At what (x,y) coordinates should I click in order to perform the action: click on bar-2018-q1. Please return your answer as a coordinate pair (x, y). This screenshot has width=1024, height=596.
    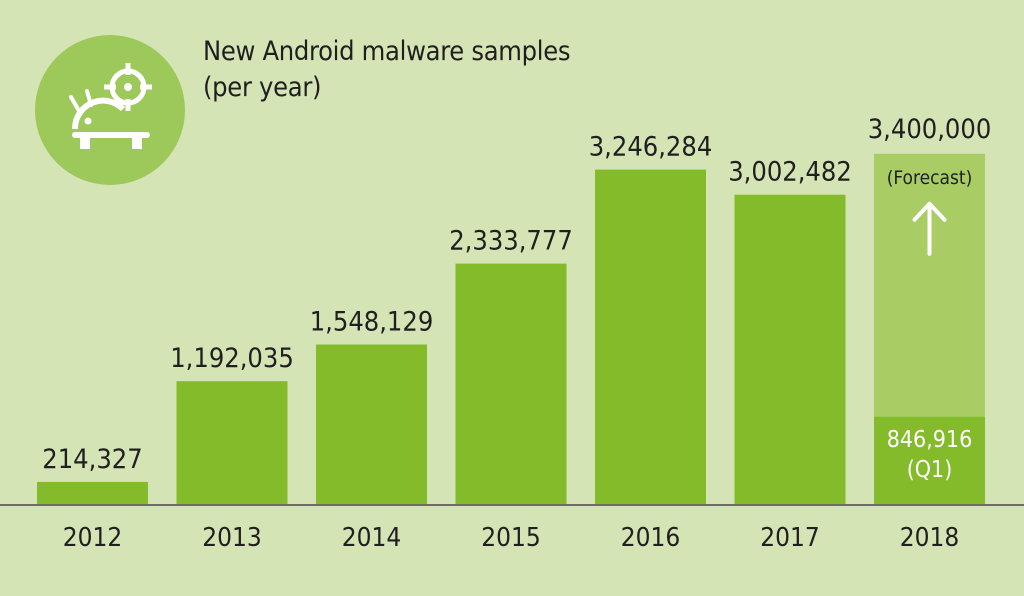
    Looking at the image, I should click on (929, 460).